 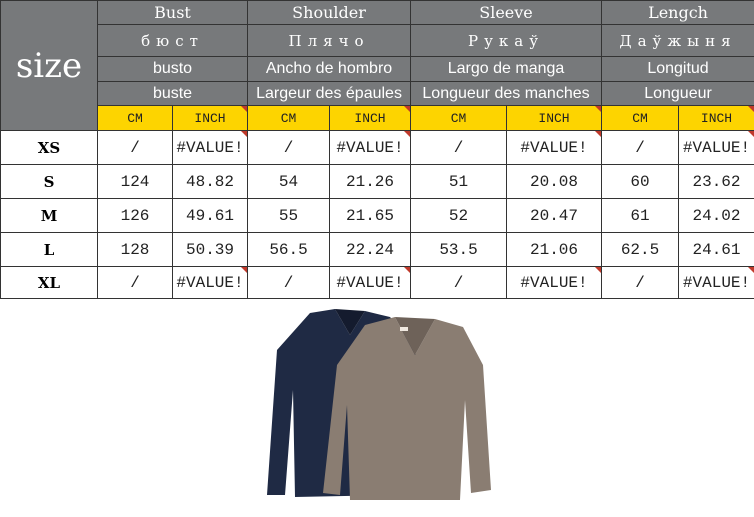 I want to click on value-cell: 21.26, so click(x=370, y=181).